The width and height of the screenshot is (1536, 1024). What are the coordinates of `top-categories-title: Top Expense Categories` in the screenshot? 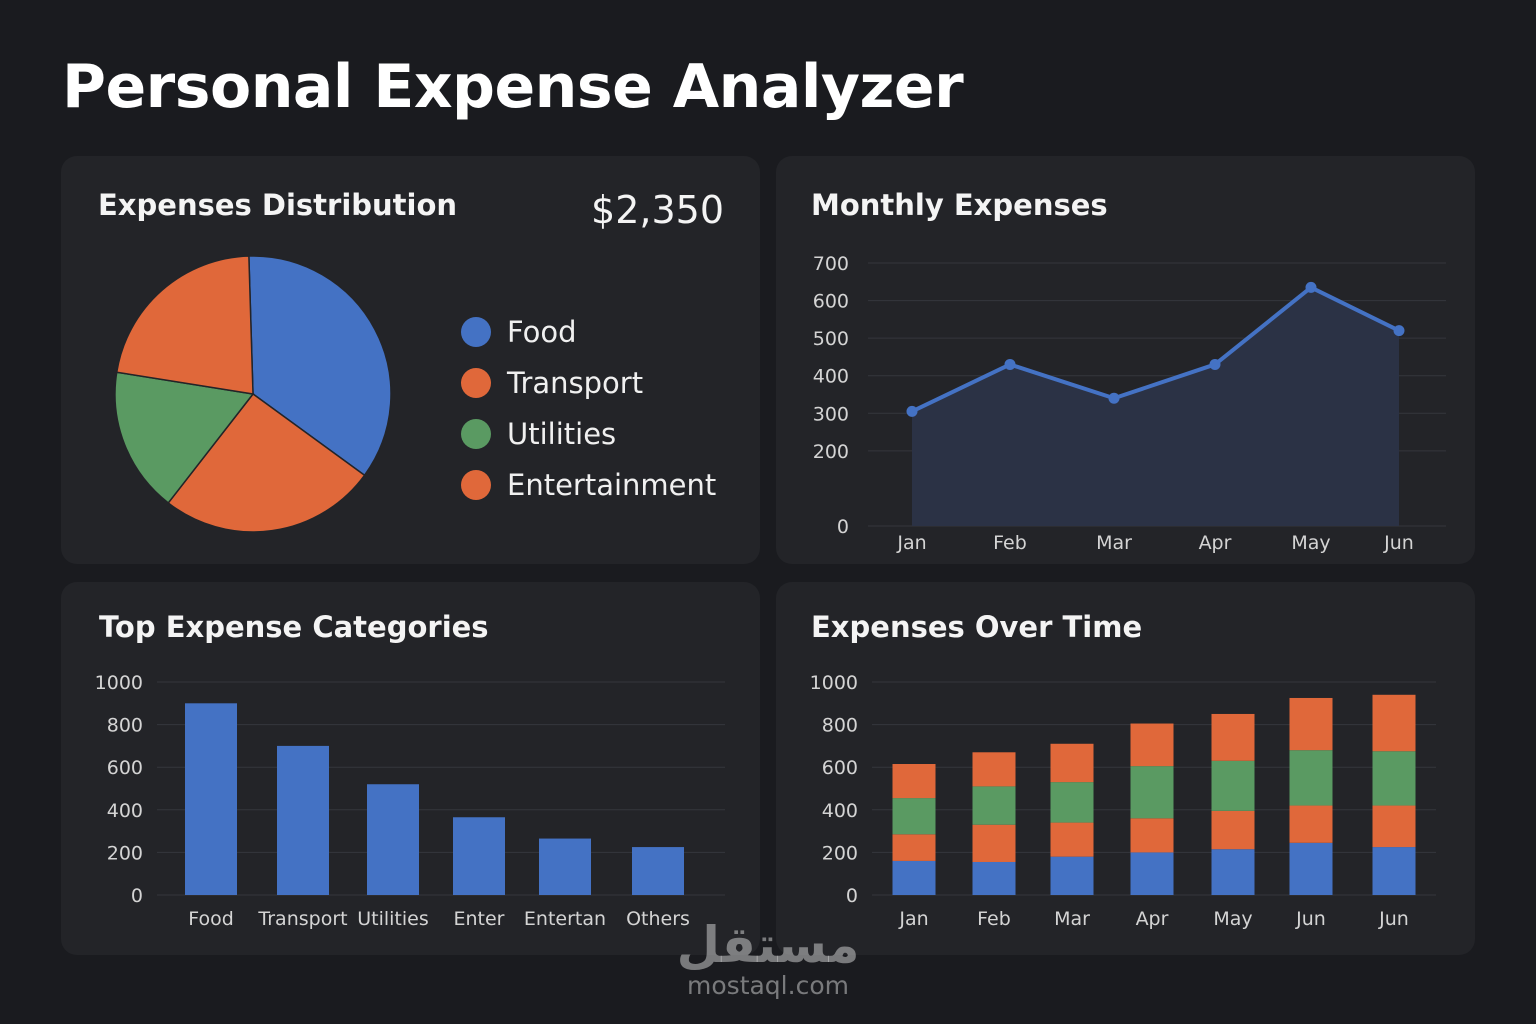 It's located at (294, 627).